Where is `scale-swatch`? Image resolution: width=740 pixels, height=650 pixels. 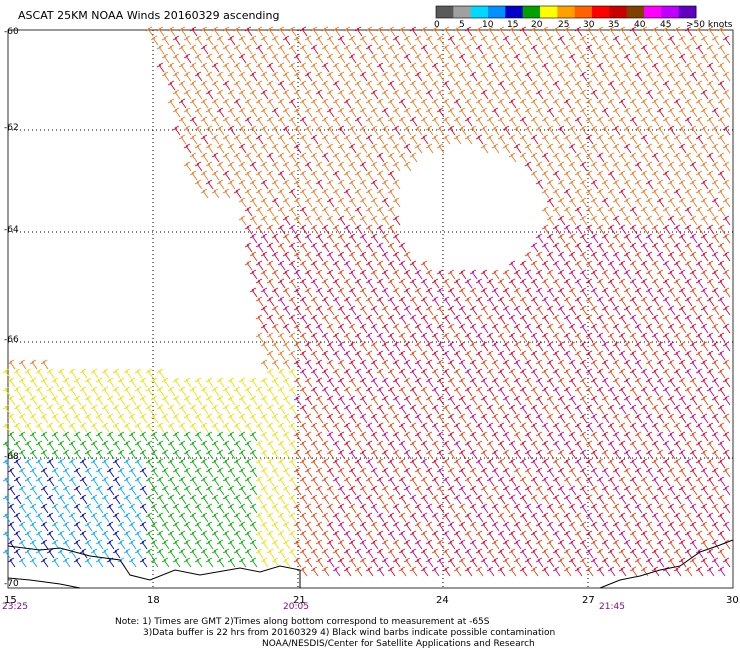
scale-swatch is located at coordinates (462, 12).